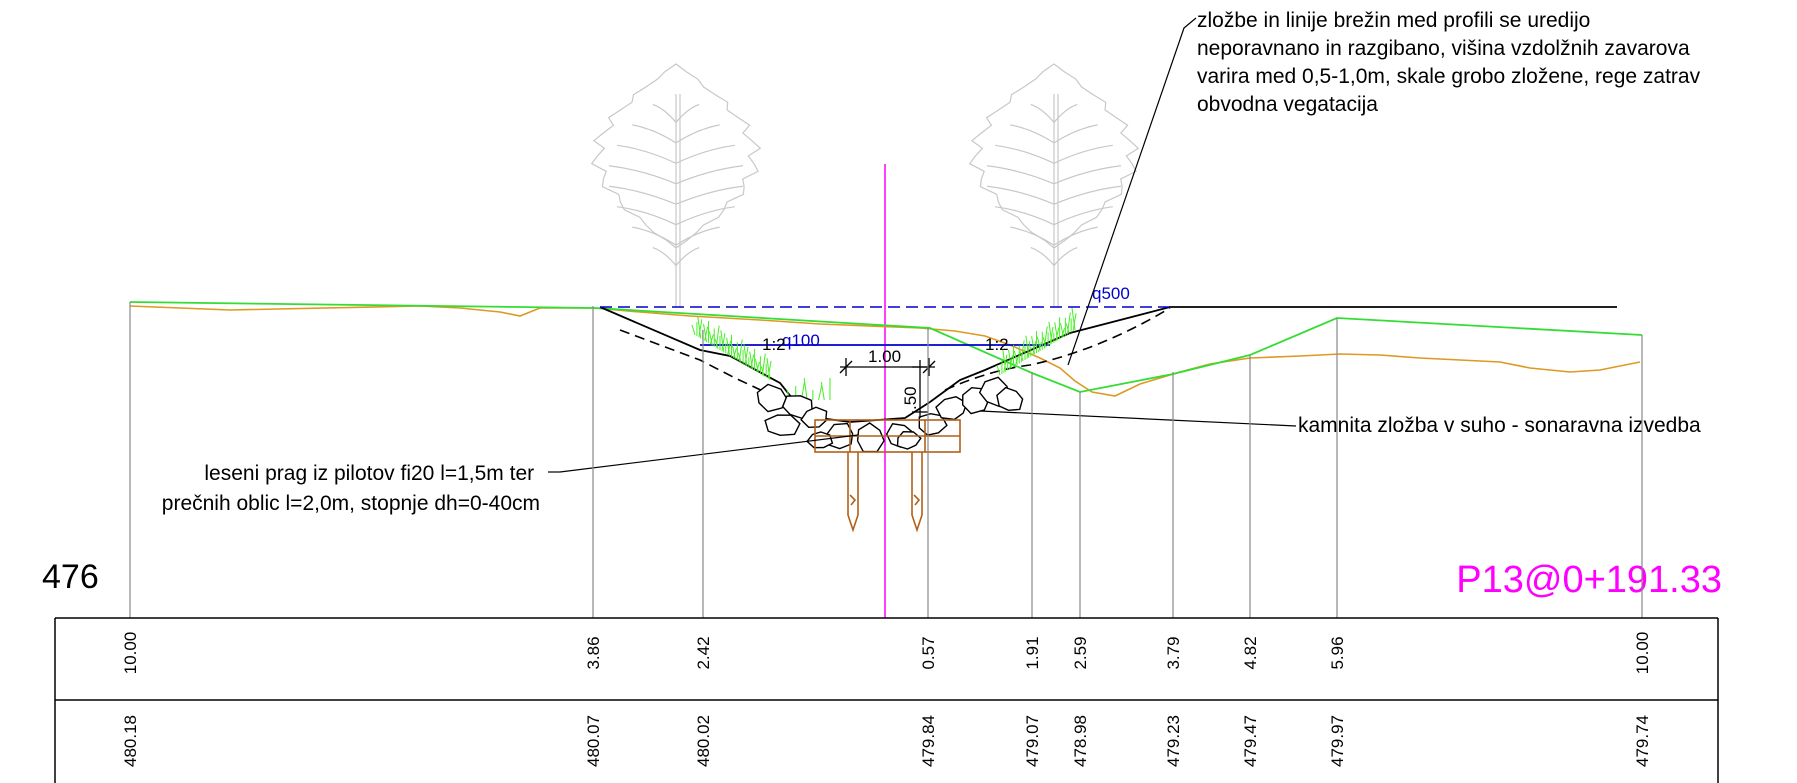 The image size is (1797, 783). Describe the element at coordinates (70, 577) in the screenshot. I see `datum-label: 476` at that location.